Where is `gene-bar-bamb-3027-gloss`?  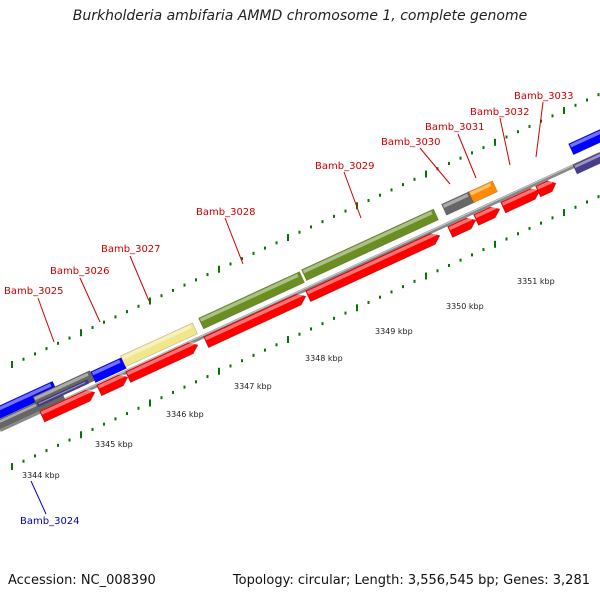 gene-bar-bamb-3027-gloss is located at coordinates (156, 342).